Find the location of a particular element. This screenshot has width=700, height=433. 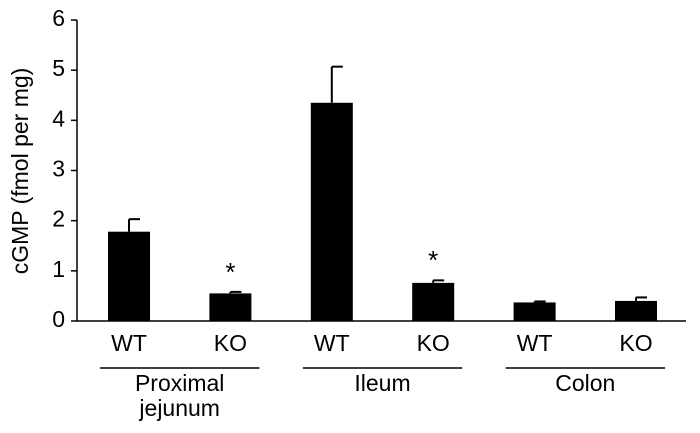

group-label: Colon is located at coordinates (585, 383).